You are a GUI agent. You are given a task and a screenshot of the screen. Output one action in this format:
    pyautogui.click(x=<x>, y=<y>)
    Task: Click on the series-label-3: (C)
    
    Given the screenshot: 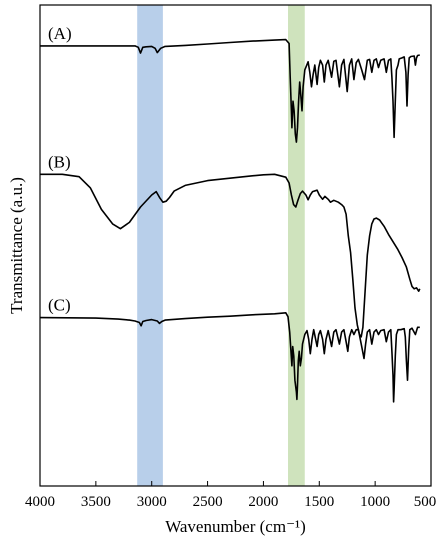 What is the action you would take?
    pyautogui.click(x=59, y=305)
    